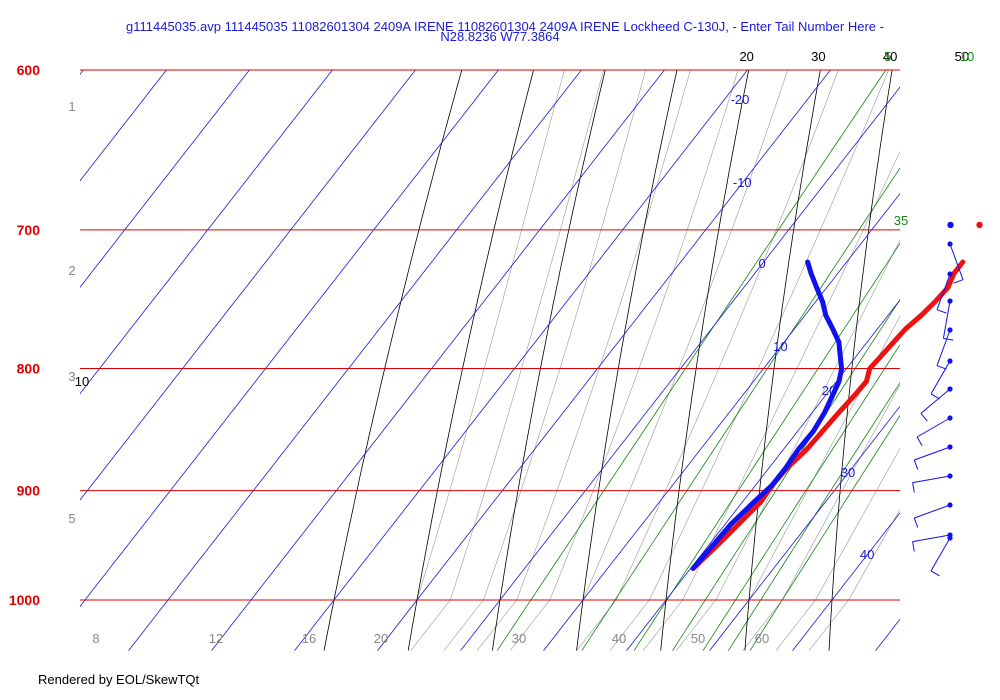 The width and height of the screenshot is (1000, 700). I want to click on altitude-label: 3, so click(71, 376).